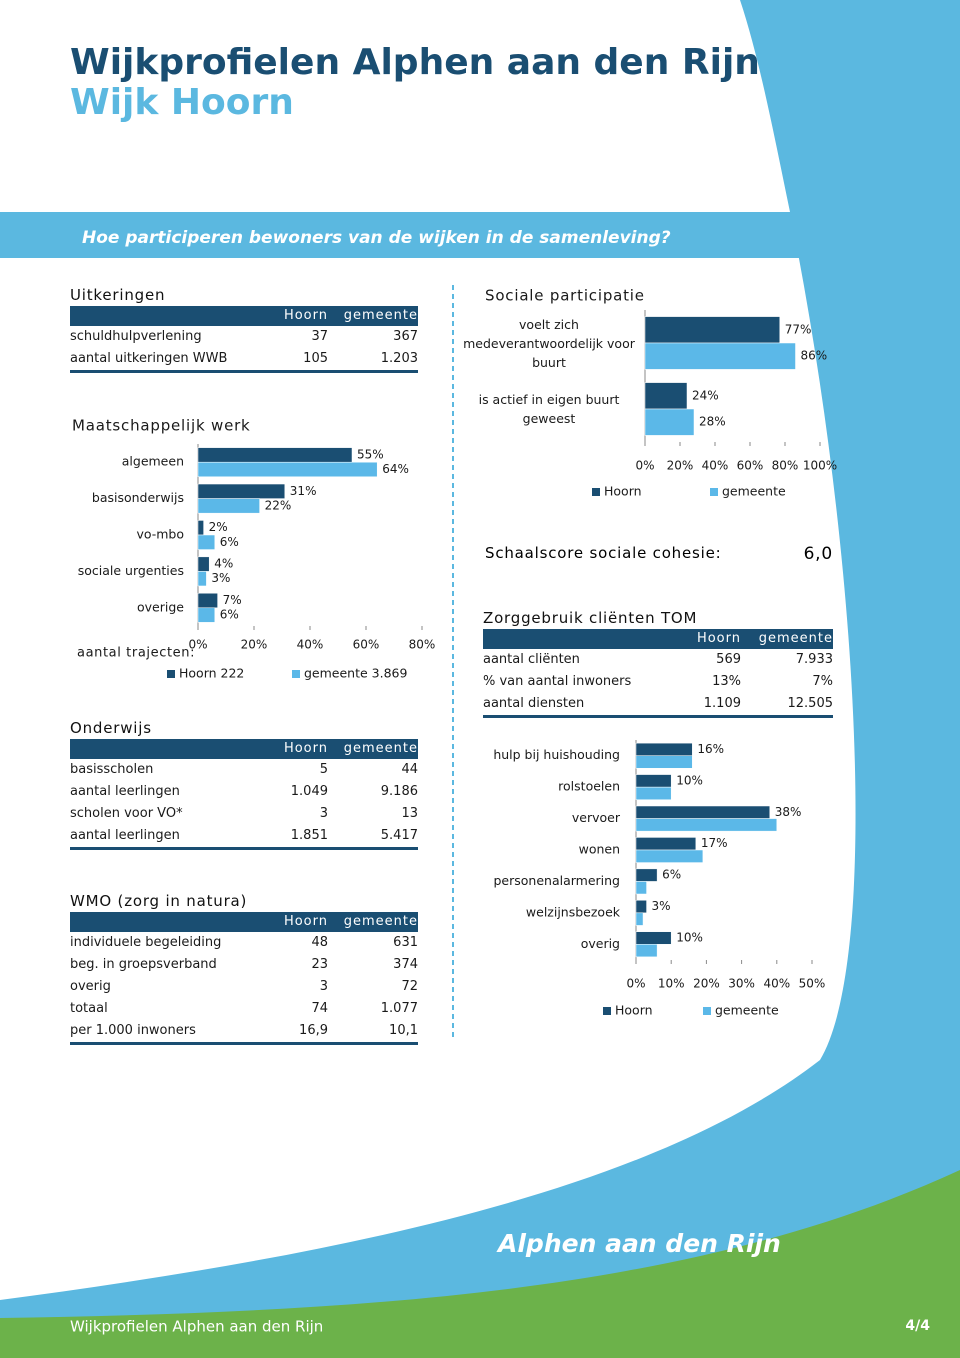 This screenshot has height=1358, width=960. Describe the element at coordinates (182, 102) in the screenshot. I see `page-subtitle: Wijk Hoorn` at that location.